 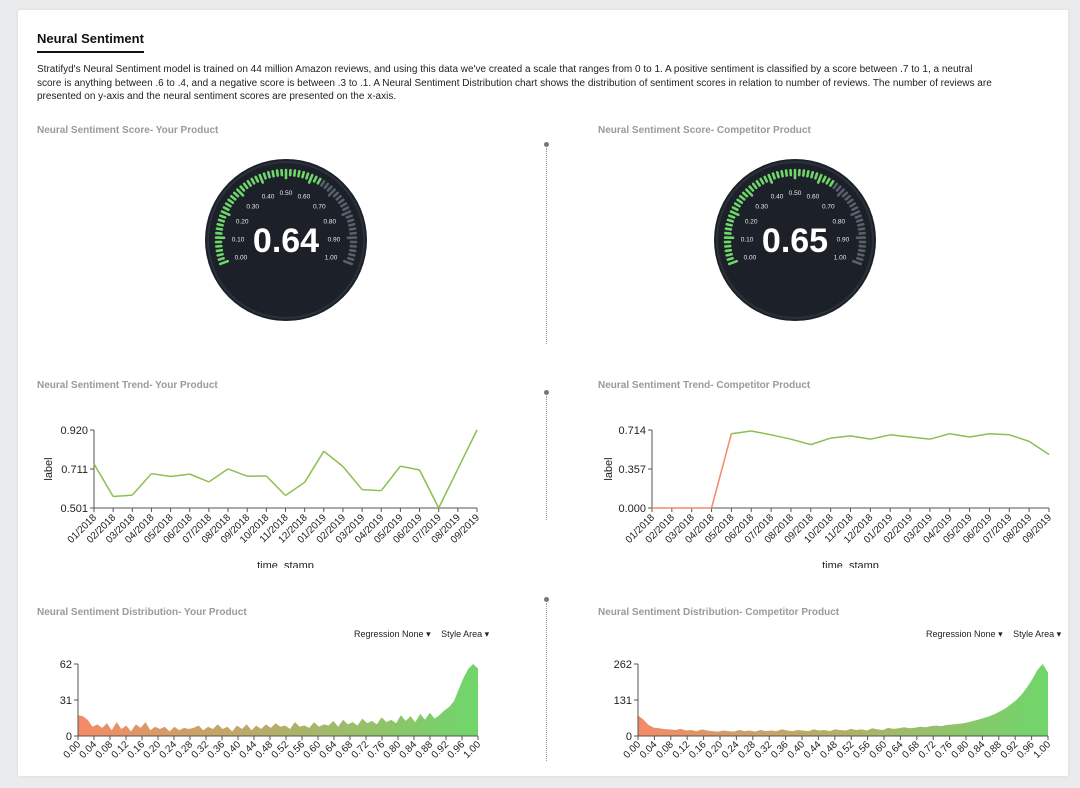 I want to click on page-title: Neural Sentiment, so click(x=90, y=42).